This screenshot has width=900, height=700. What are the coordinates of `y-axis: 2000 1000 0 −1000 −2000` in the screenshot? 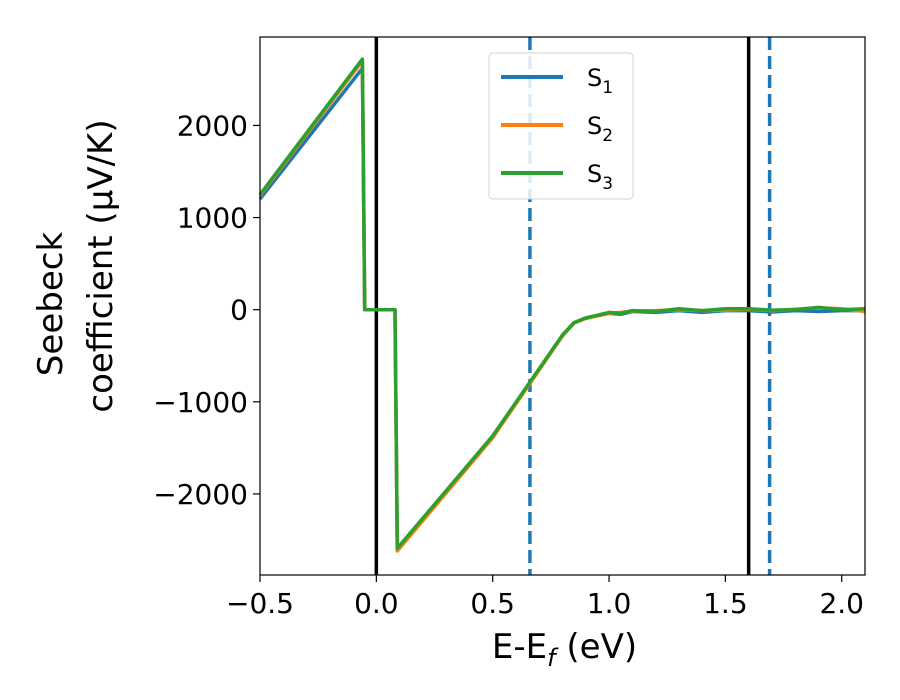 It's located at (206, 310).